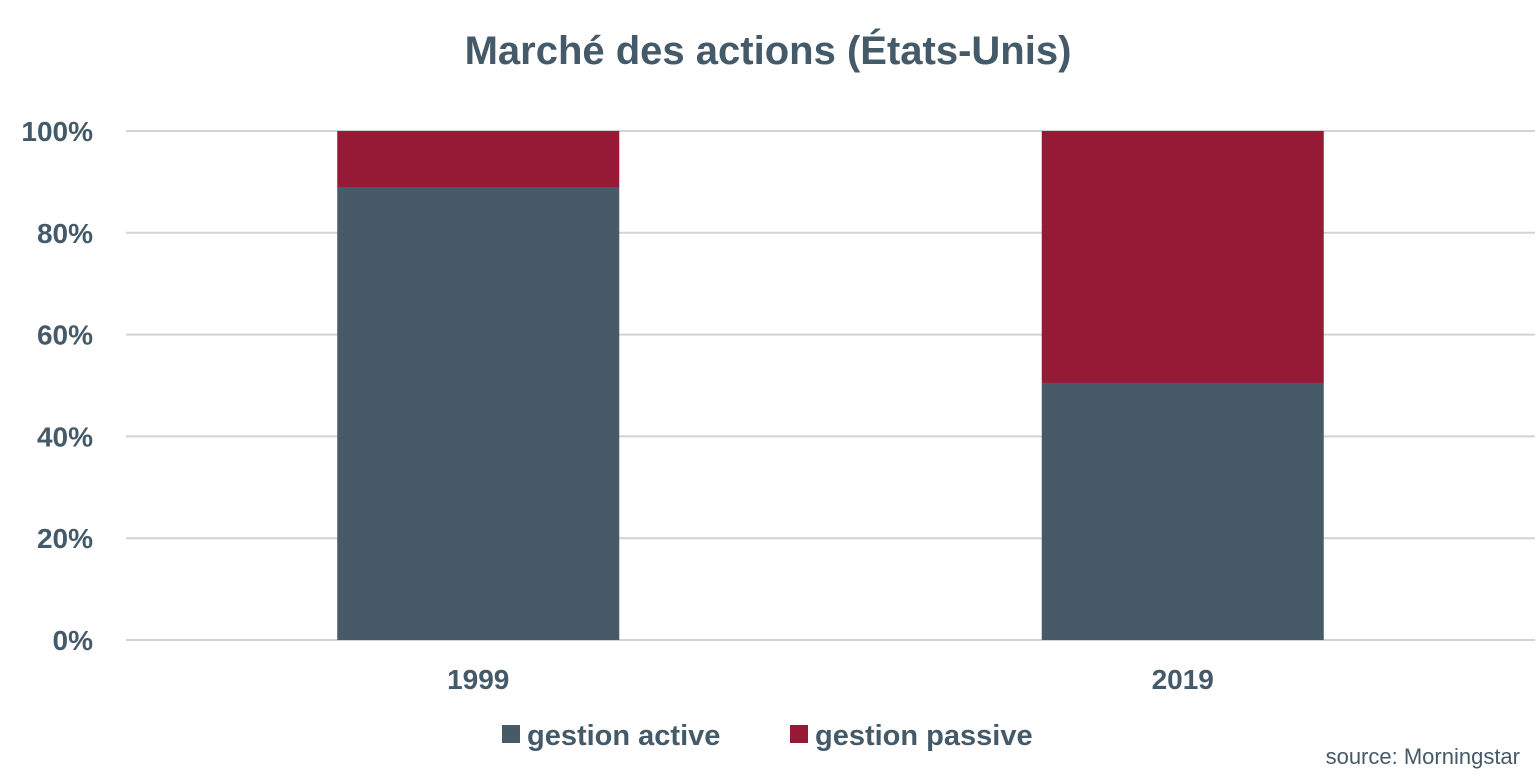 This screenshot has width=1540, height=781. I want to click on y-tick-label: 40%, so click(65, 436).